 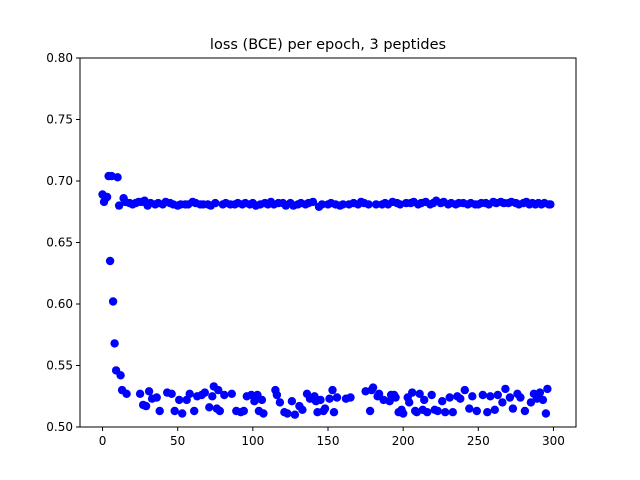 I want to click on y-tick-label: 0.65, so click(x=59, y=243).